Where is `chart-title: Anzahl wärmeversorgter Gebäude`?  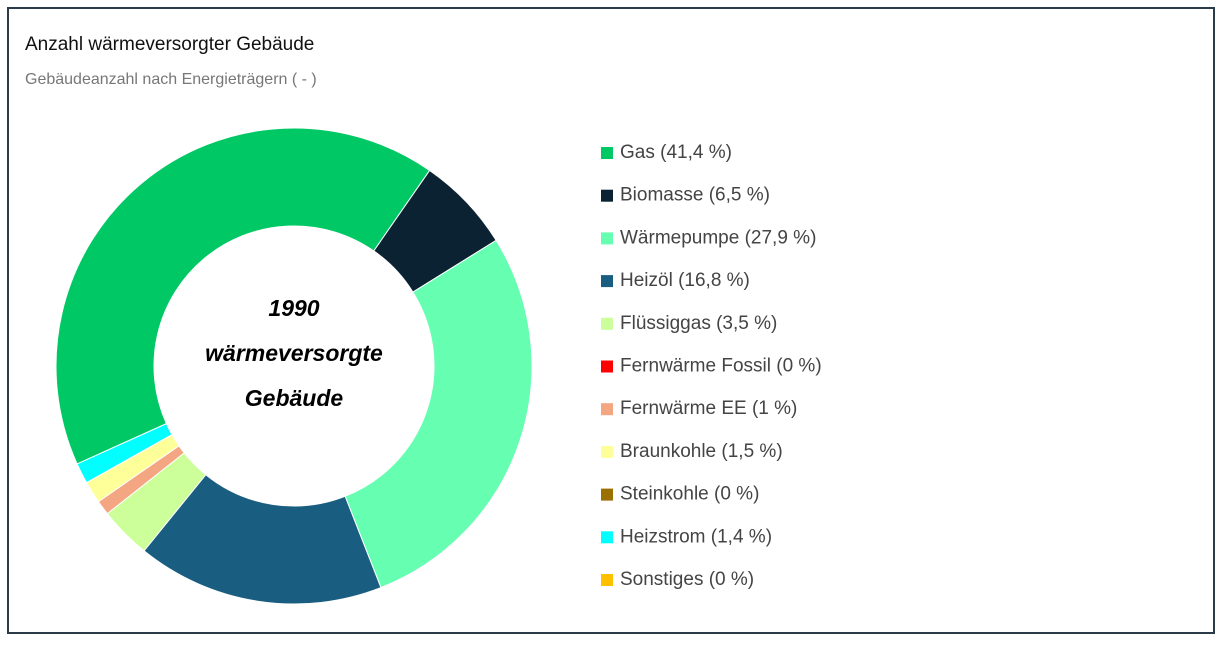
chart-title: Anzahl wärmeversorgter Gebäude is located at coordinates (169, 44).